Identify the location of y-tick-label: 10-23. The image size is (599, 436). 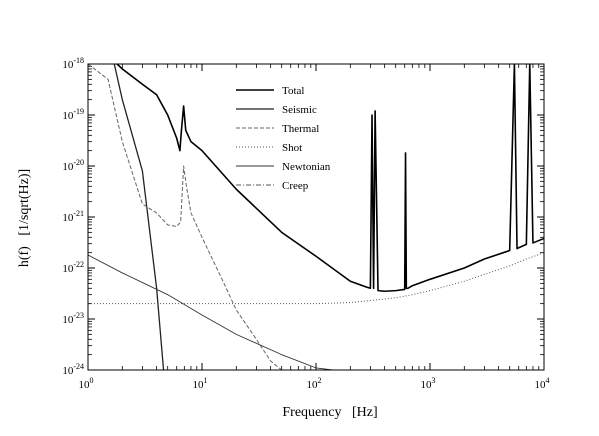
(73, 318).